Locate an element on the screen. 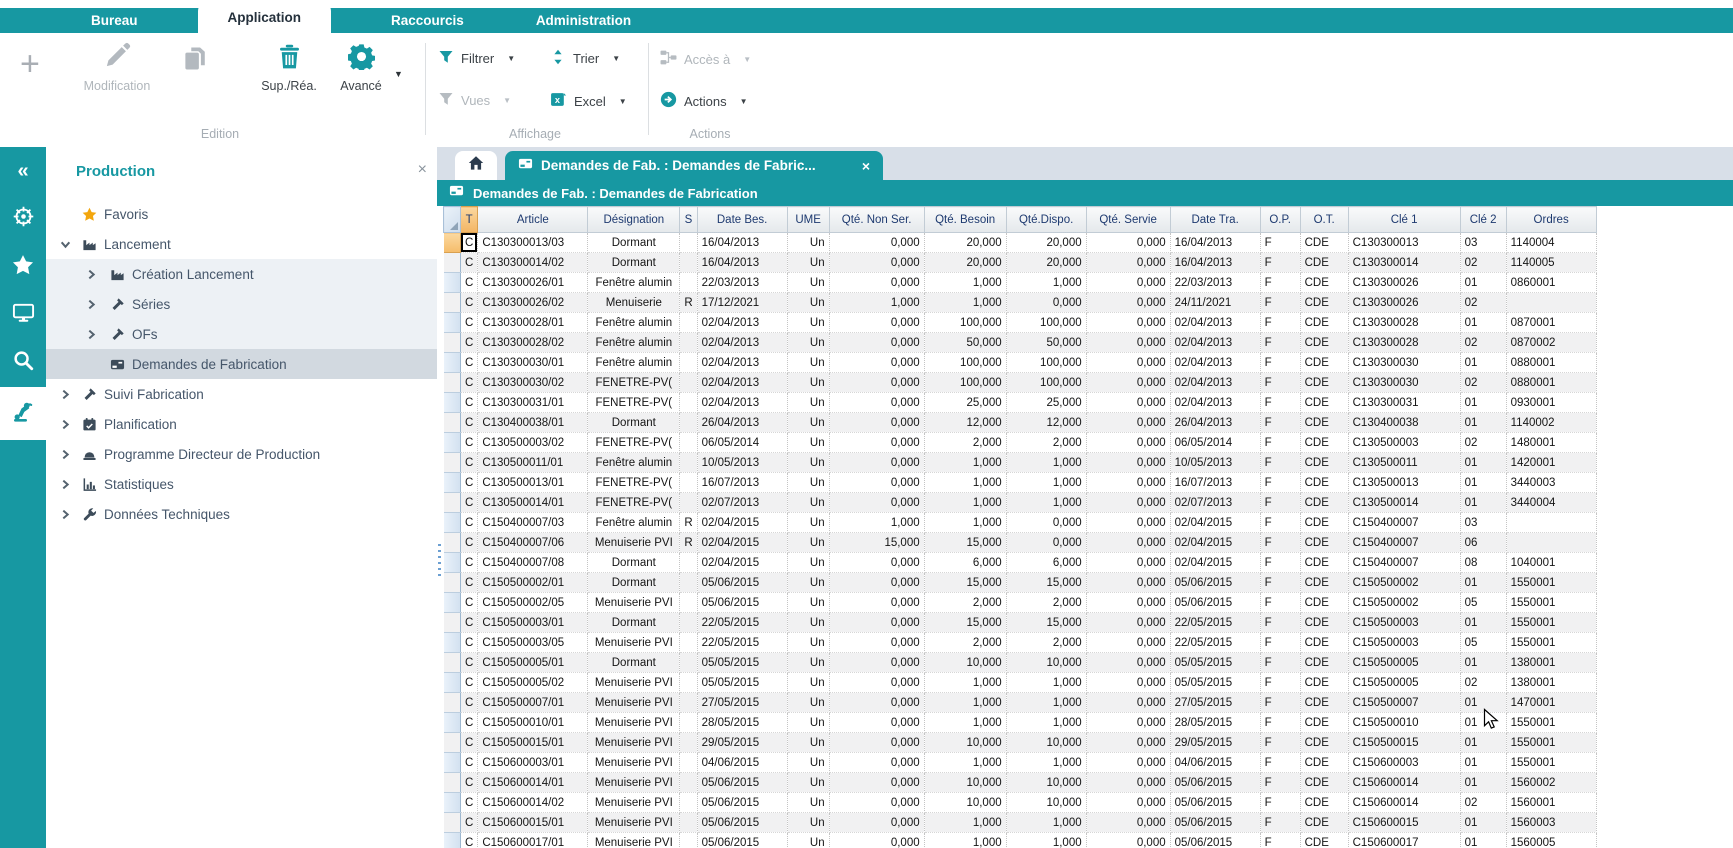  cell: 02/07/2013 is located at coordinates (742, 502).